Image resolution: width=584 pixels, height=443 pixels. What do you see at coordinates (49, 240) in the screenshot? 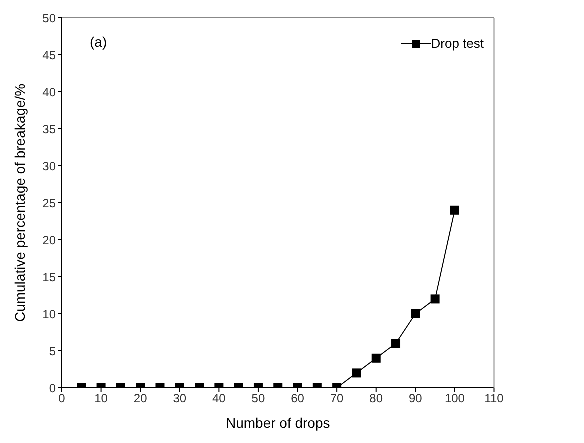
I see `y-tick-label: 20` at bounding box center [49, 240].